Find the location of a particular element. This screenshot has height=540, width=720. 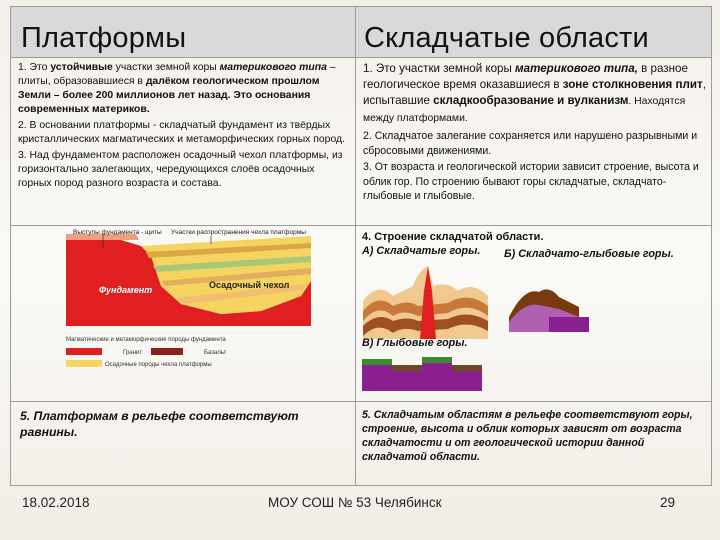

label-shields: Выступы фундамента - щиты is located at coordinates (117, 232).